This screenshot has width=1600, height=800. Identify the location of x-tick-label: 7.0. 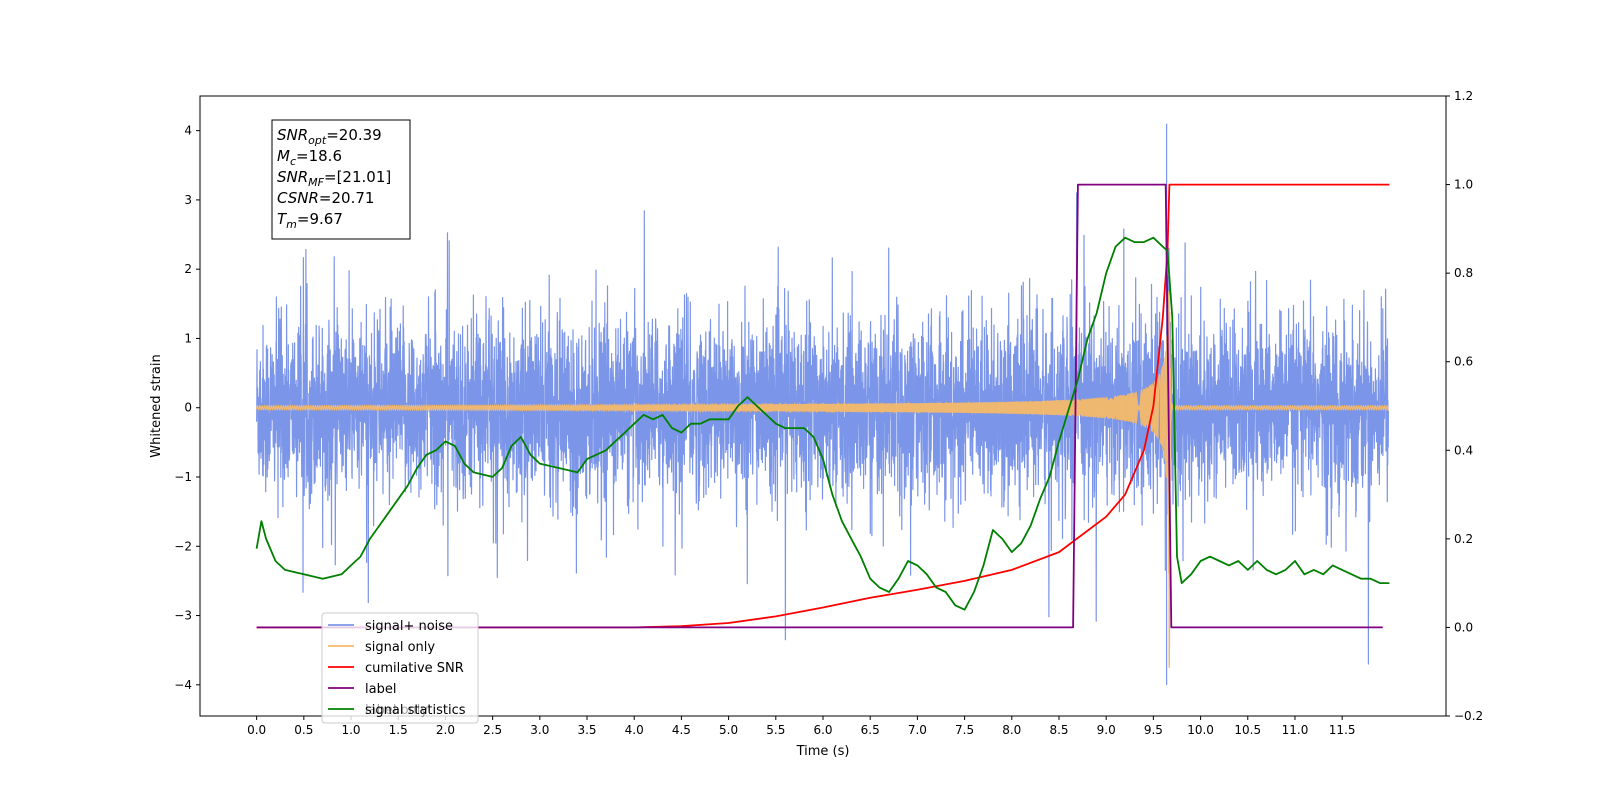
(917, 730).